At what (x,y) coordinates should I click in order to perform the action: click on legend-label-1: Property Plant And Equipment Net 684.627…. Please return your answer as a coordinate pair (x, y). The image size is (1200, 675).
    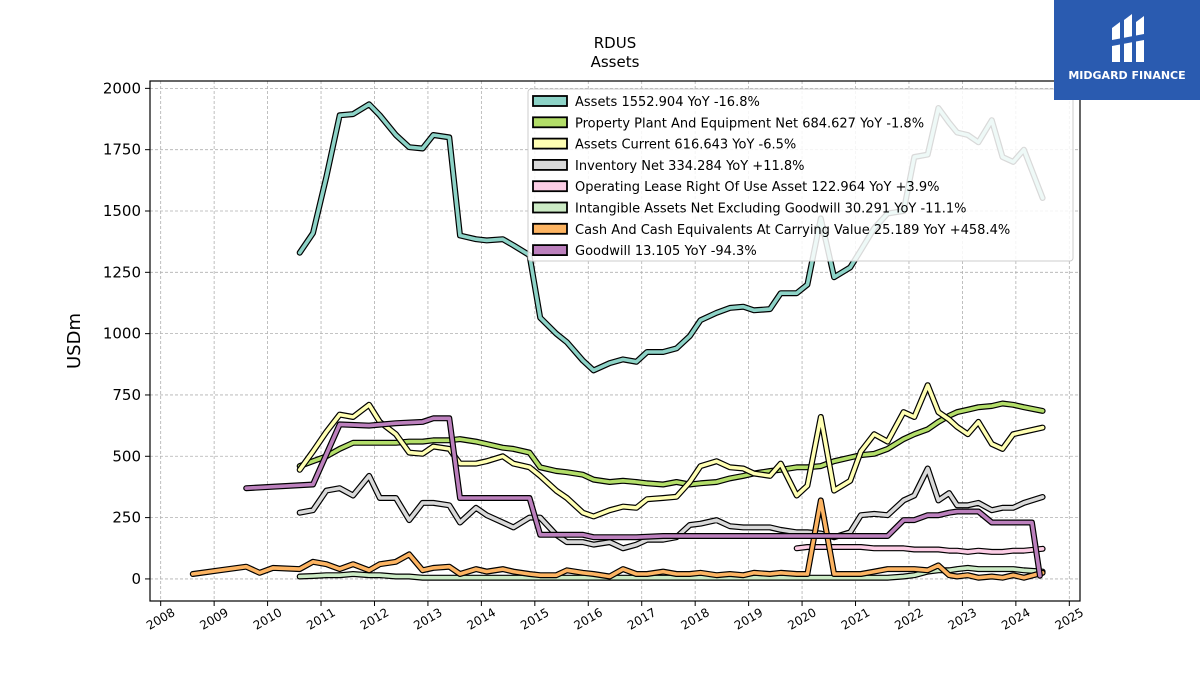
    Looking at the image, I should click on (749, 123).